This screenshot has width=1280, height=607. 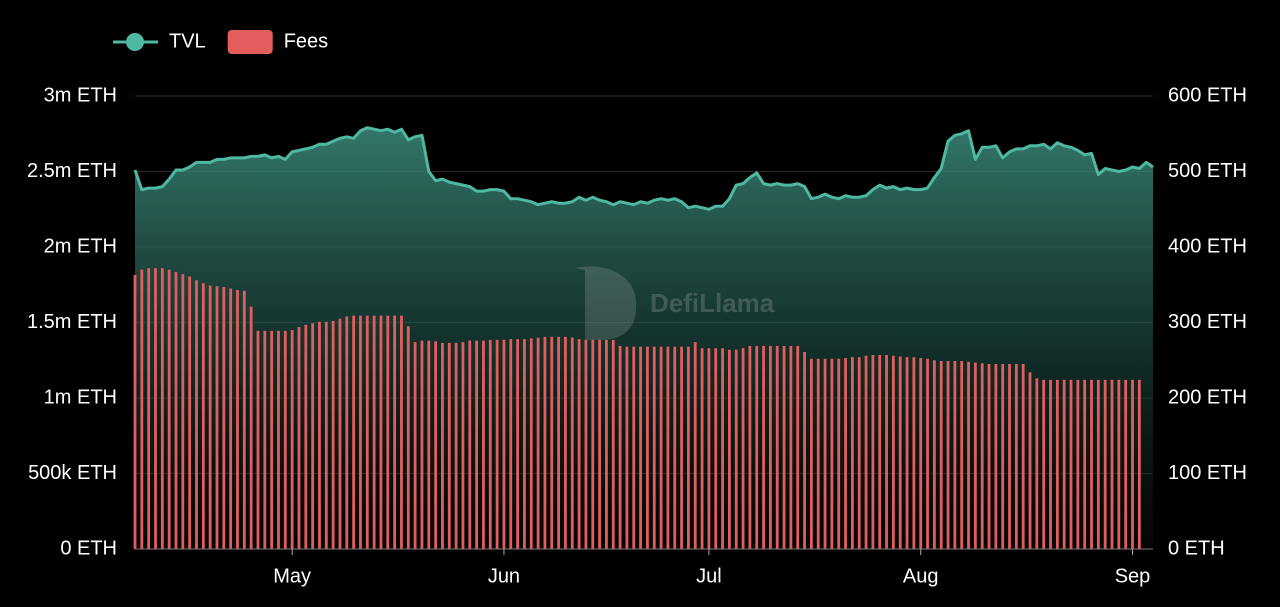 I want to click on watermark: DefiLlama, so click(x=675, y=303).